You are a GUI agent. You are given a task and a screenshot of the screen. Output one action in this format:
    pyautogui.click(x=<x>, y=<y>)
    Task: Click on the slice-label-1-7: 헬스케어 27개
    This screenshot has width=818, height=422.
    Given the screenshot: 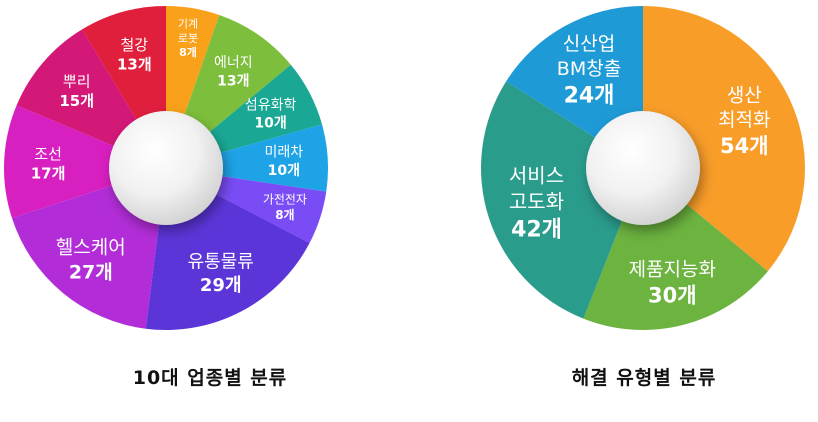 What is the action you would take?
    pyautogui.click(x=91, y=260)
    